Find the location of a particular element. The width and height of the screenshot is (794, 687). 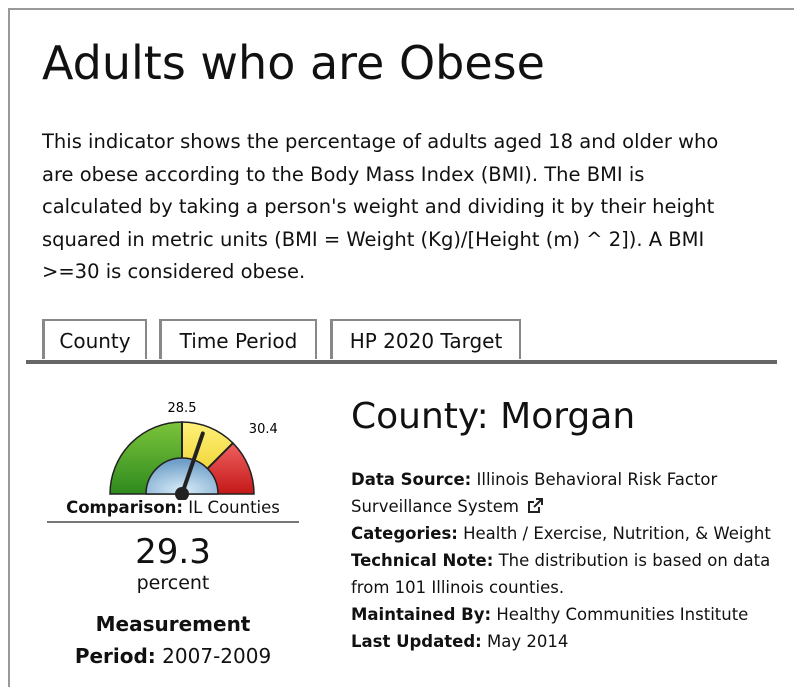

external-link-icon is located at coordinates (535, 505).